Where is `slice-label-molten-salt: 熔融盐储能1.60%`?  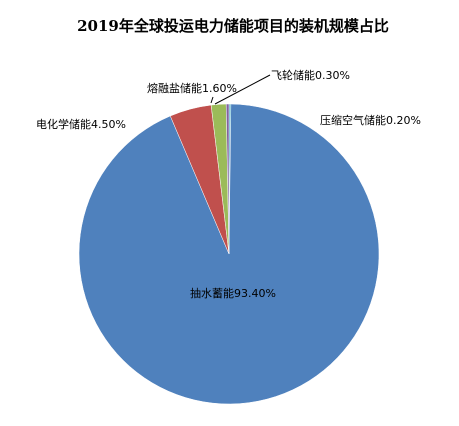
slice-label-molten-salt: 熔融盐储能1.60% is located at coordinates (192, 88).